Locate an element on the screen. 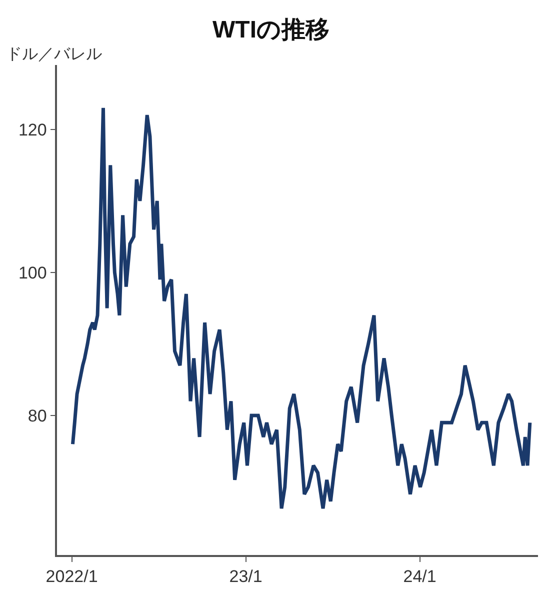  x-tick-label: 24/1 is located at coordinates (419, 576).